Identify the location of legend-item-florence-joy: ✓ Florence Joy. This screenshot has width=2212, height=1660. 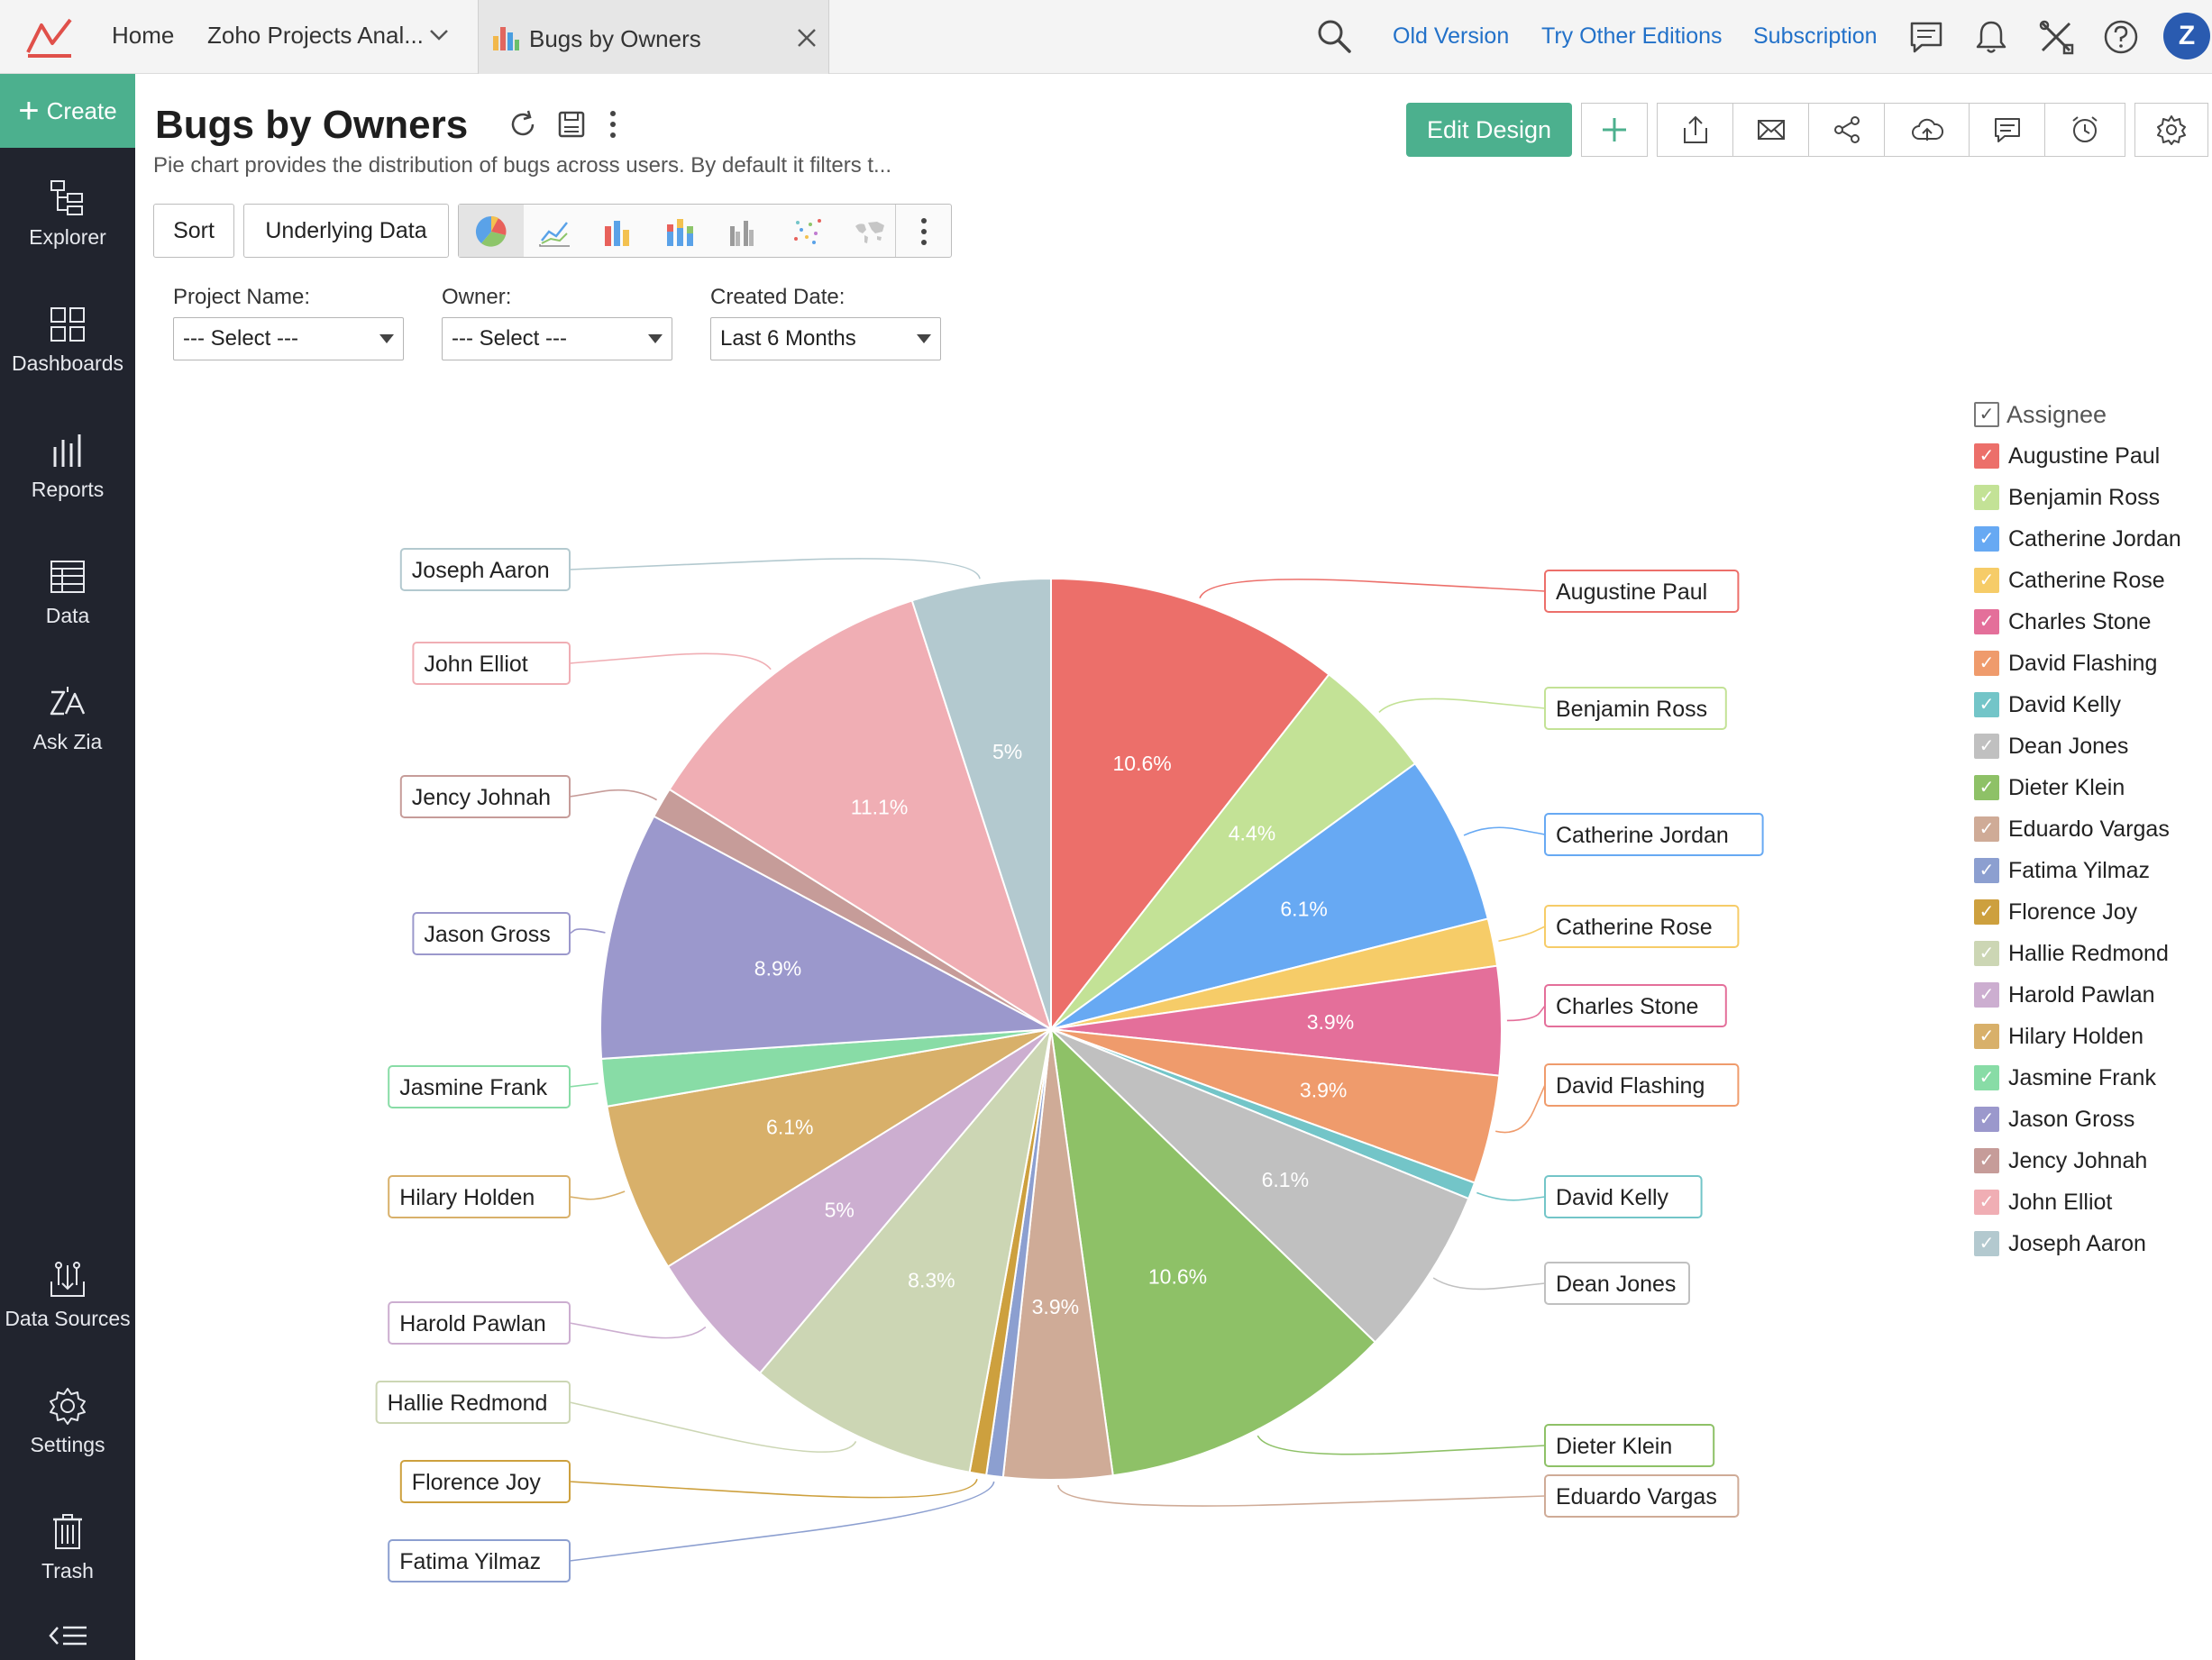
(2055, 912).